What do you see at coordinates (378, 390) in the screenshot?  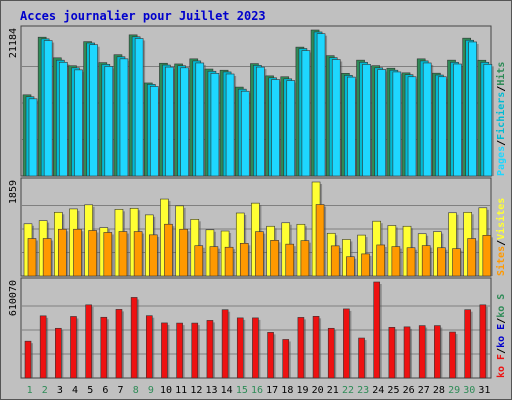 I see `x-tick-24: 24` at bounding box center [378, 390].